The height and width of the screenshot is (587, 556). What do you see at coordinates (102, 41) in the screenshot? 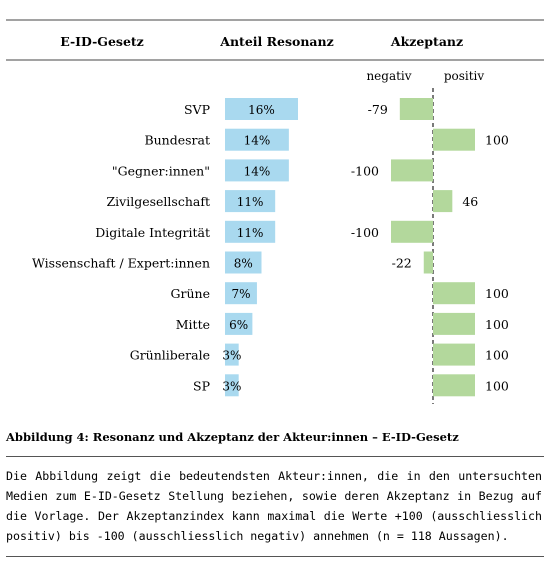
I see `header-category: E-ID-Gesetz` at bounding box center [102, 41].